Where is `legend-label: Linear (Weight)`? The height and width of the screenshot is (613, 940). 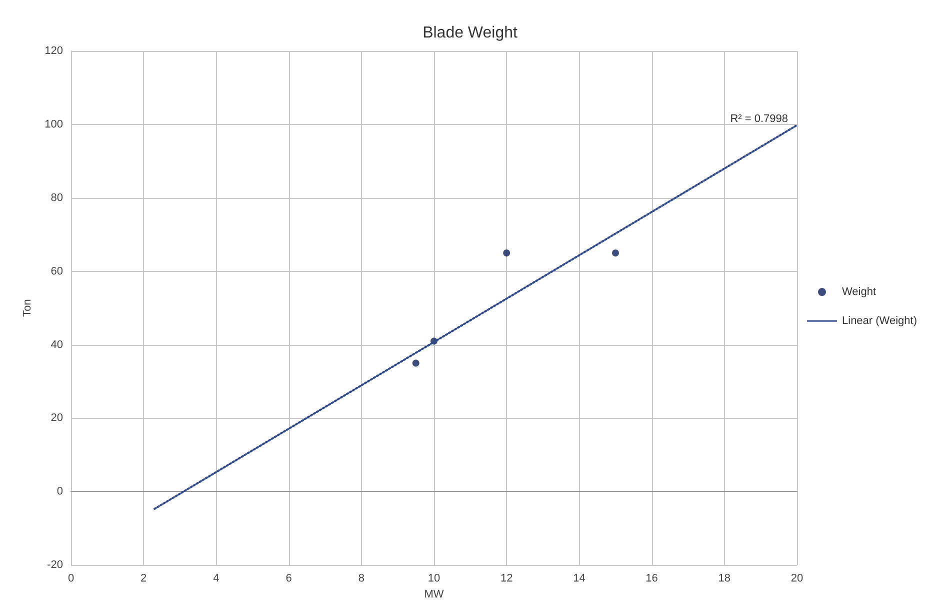 legend-label: Linear (Weight) is located at coordinates (880, 321).